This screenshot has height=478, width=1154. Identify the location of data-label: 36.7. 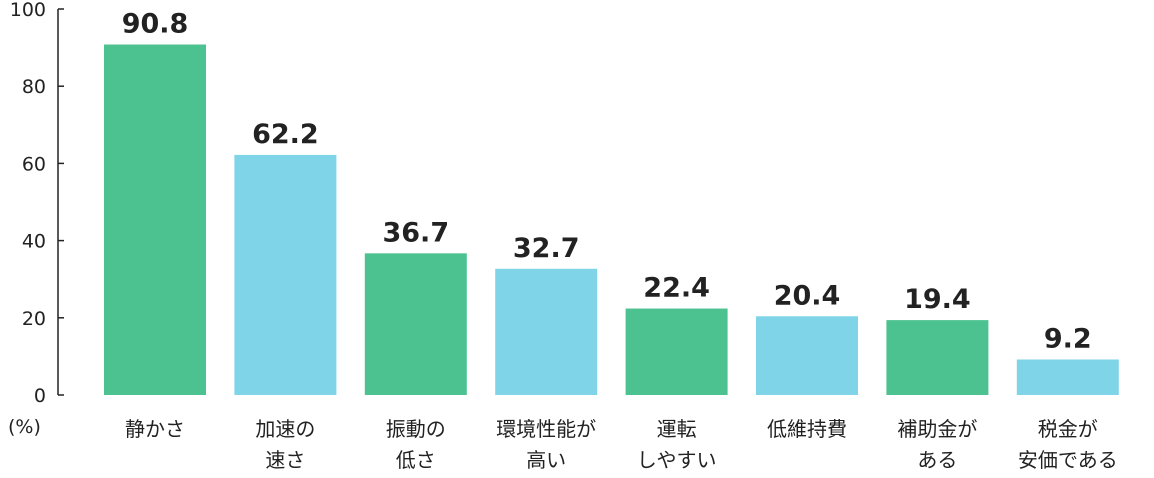
(415, 232).